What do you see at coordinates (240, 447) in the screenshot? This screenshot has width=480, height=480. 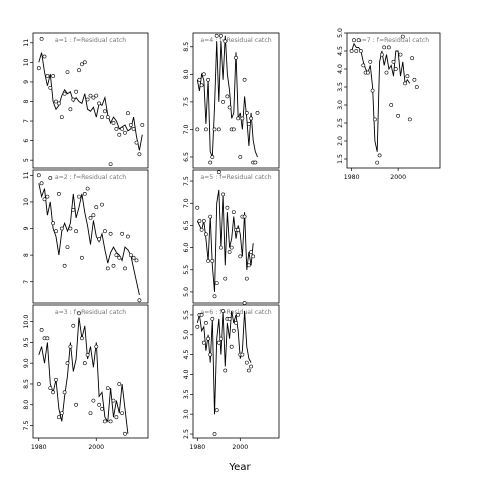 I see `x-tick-label: 2000` at bounding box center [240, 447].